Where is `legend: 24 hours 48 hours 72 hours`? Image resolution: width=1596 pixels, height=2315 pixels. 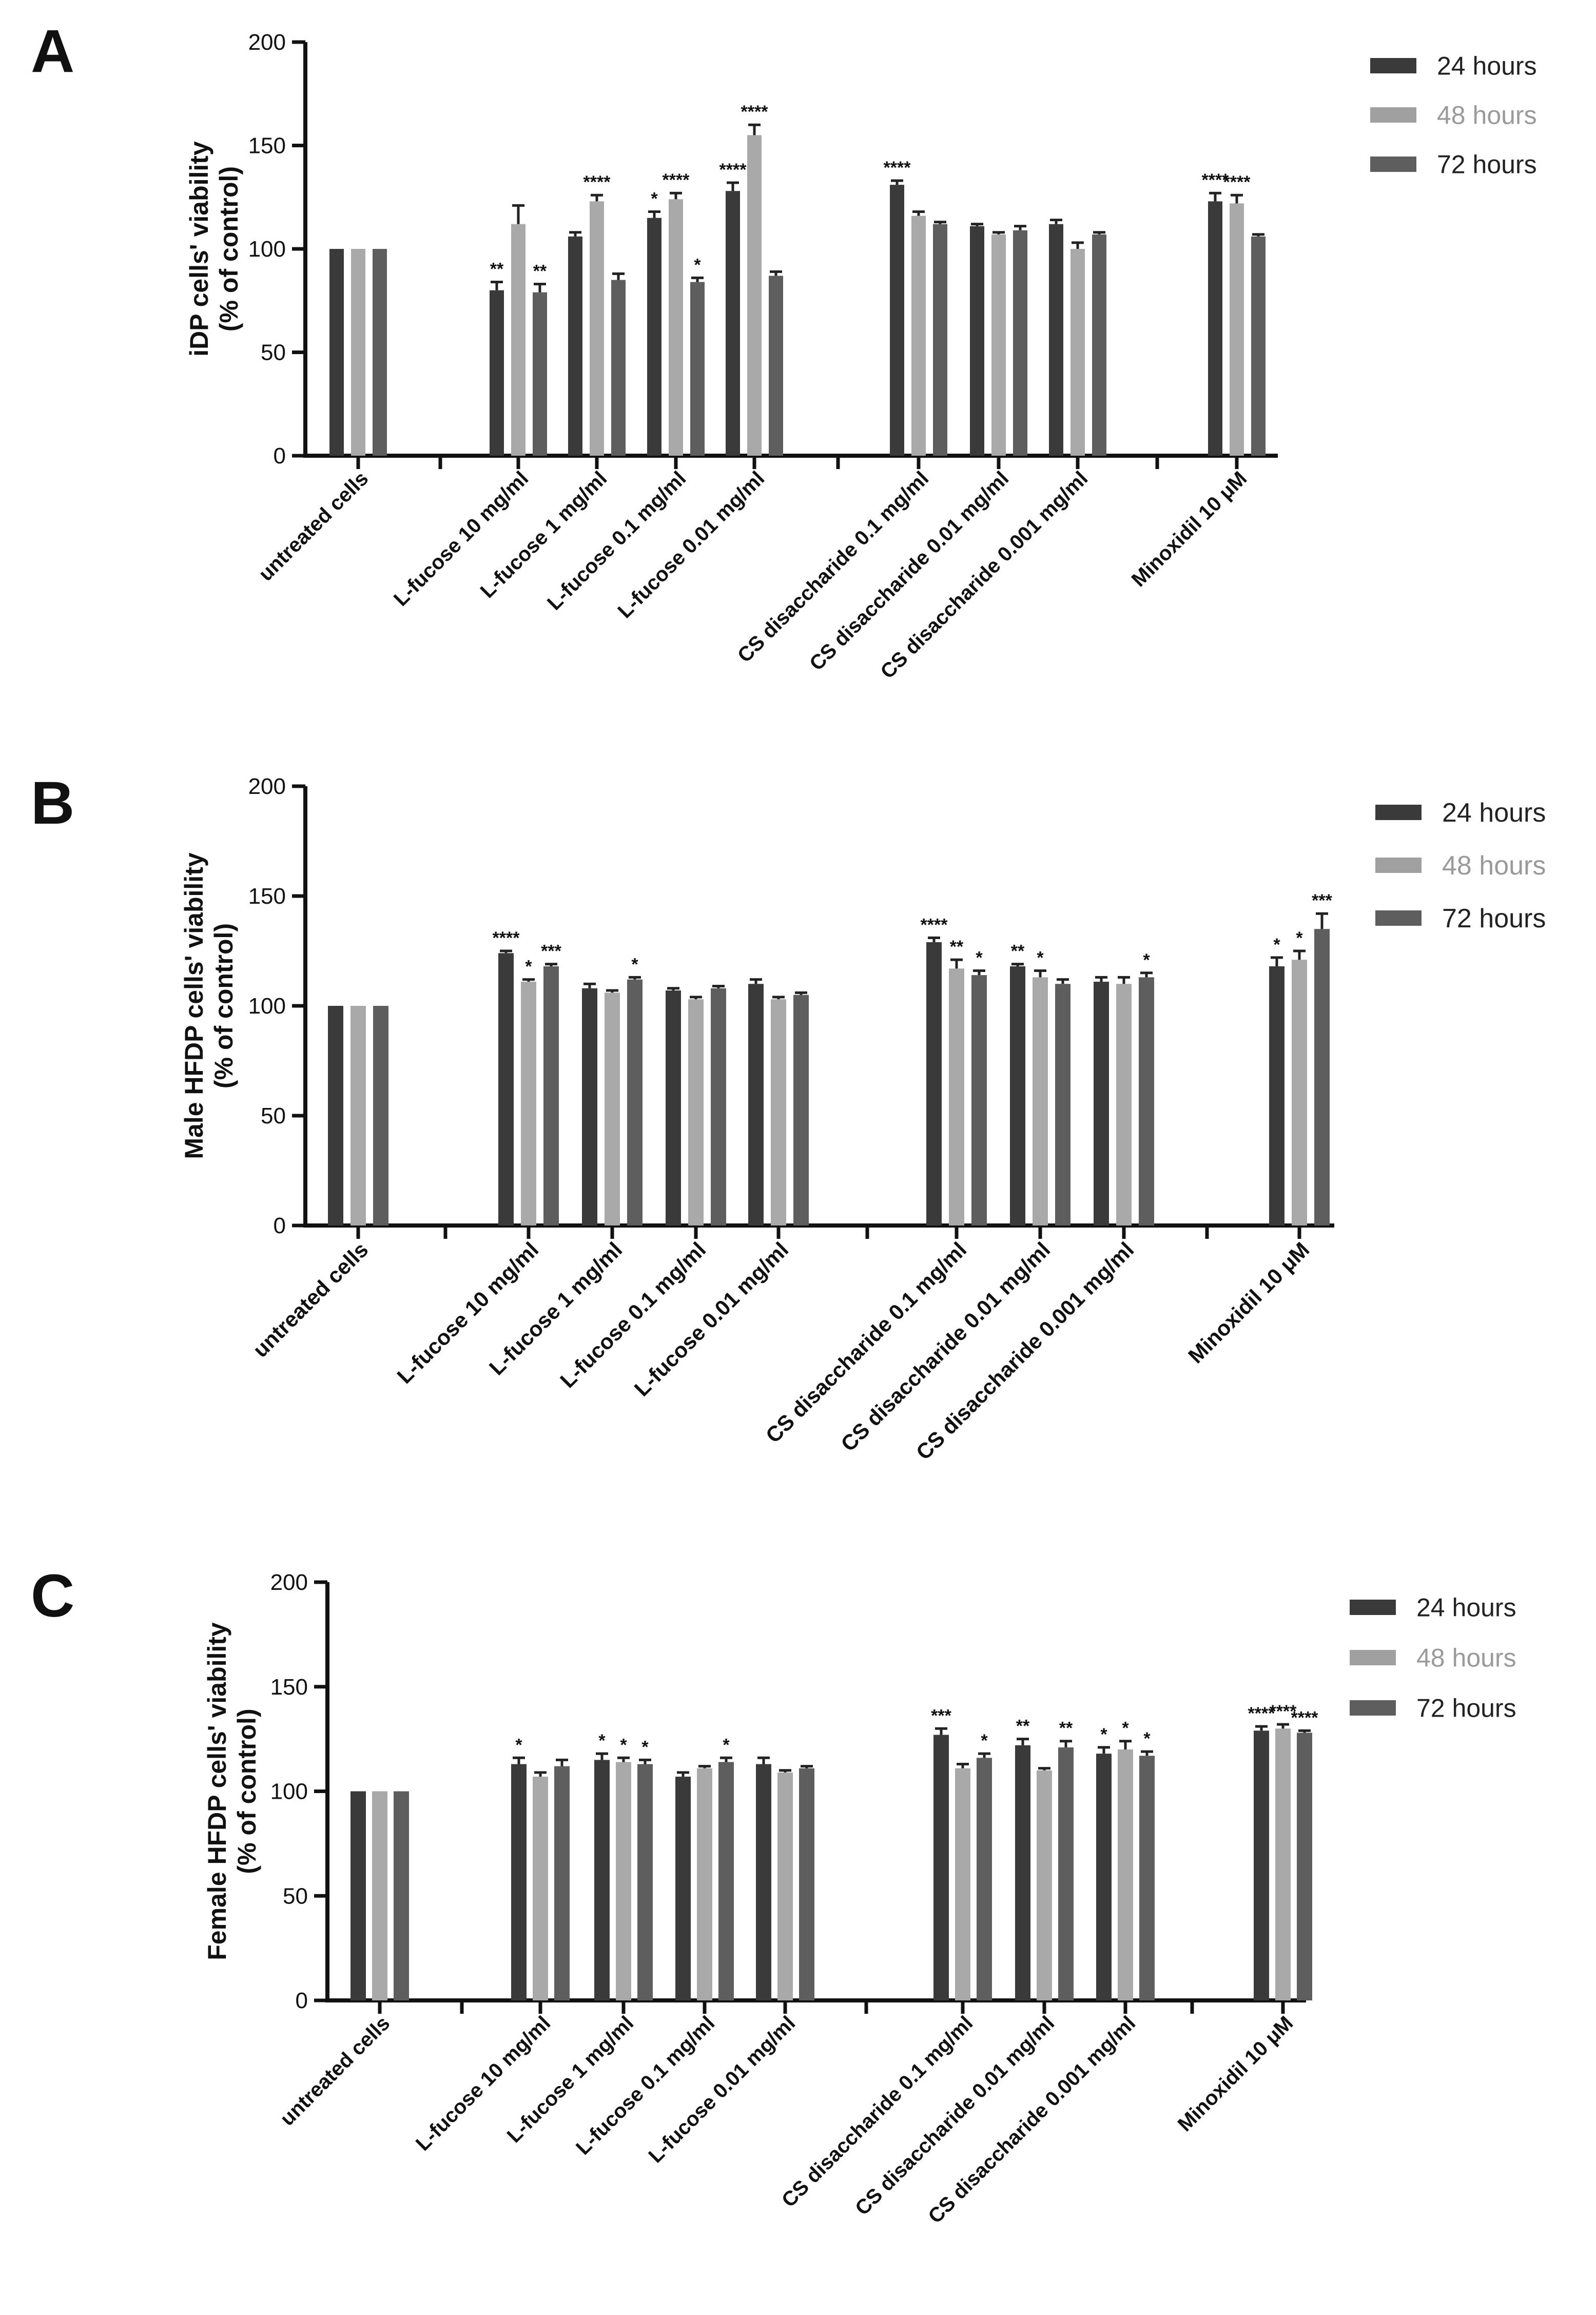 legend: 24 hours 48 hours 72 hours is located at coordinates (1460, 866).